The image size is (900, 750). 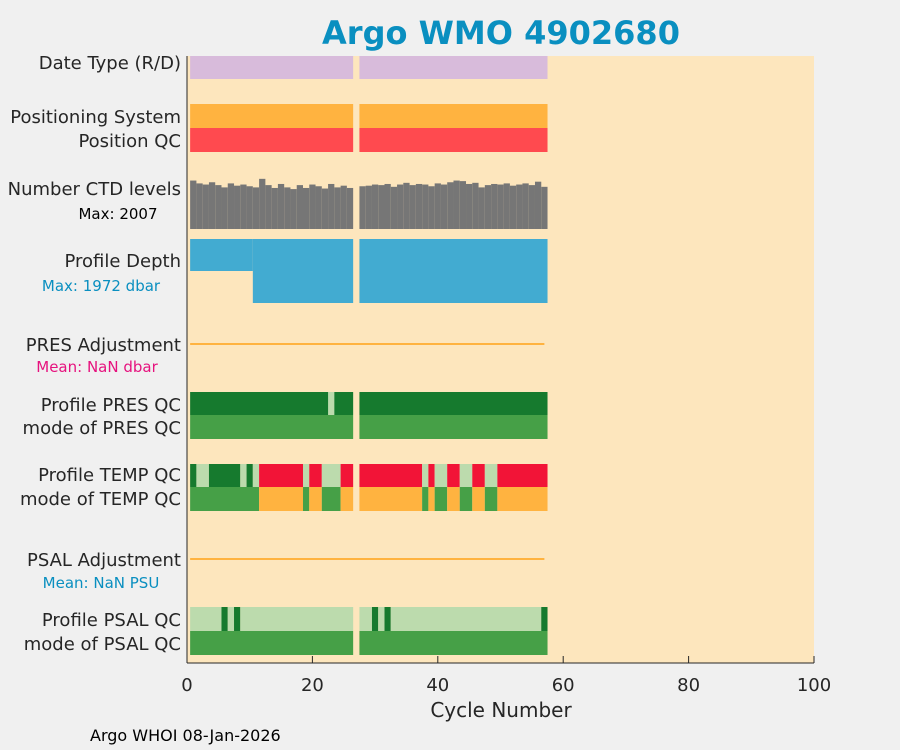 I want to click on date-type-bar-a, so click(x=272, y=67).